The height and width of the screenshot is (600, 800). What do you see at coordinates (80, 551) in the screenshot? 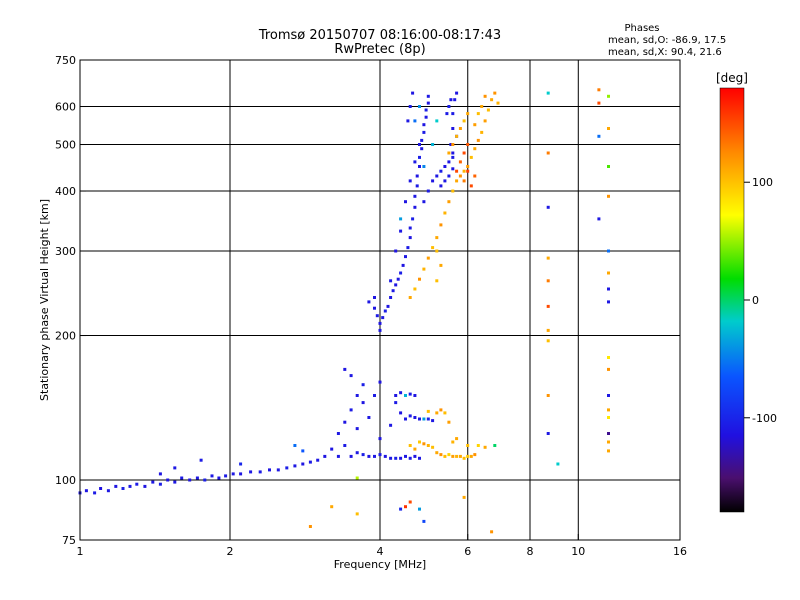
I see `x-tick-label: 1` at bounding box center [80, 551].